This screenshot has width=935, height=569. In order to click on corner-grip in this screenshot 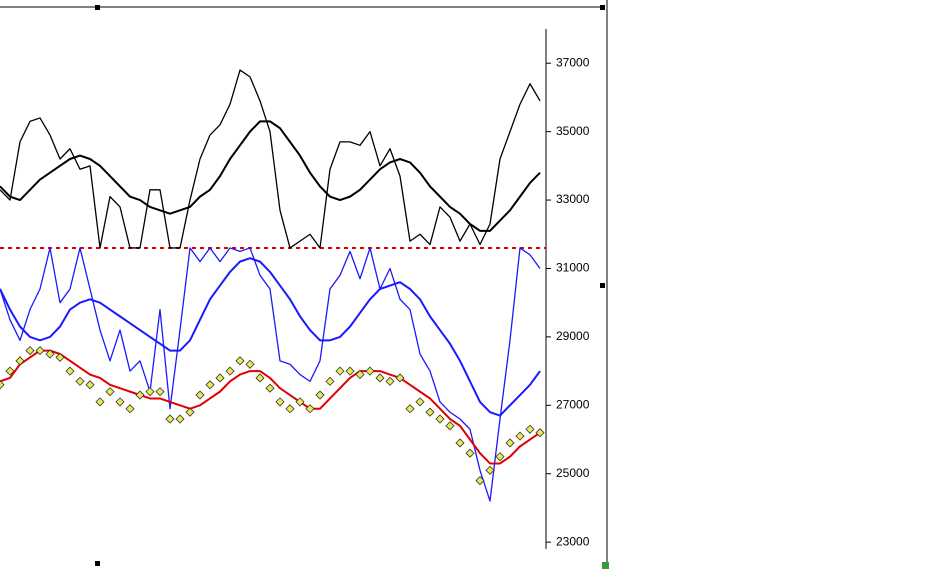, I will do `click(605, 565)`.